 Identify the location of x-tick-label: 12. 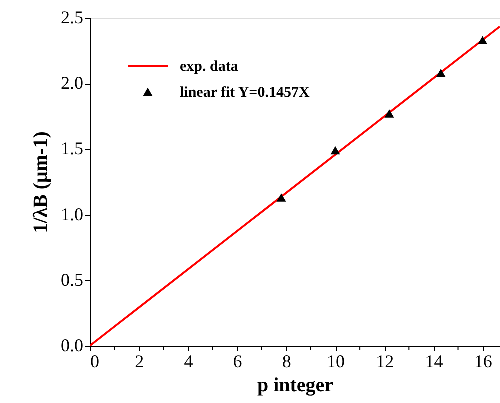
(385, 362).